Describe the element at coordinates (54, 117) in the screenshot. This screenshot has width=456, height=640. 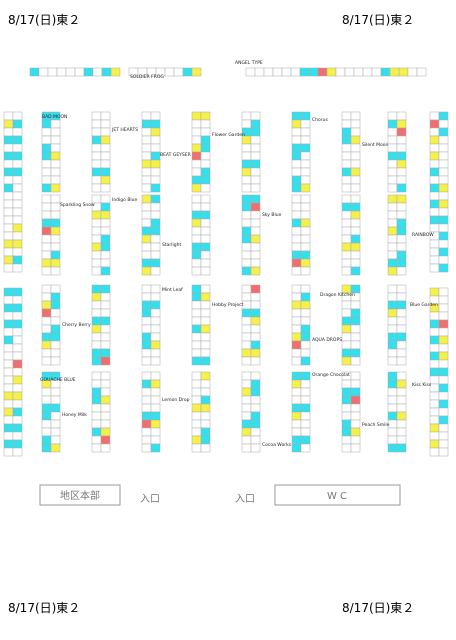
I see `circle-name: BAD MOON` at that location.